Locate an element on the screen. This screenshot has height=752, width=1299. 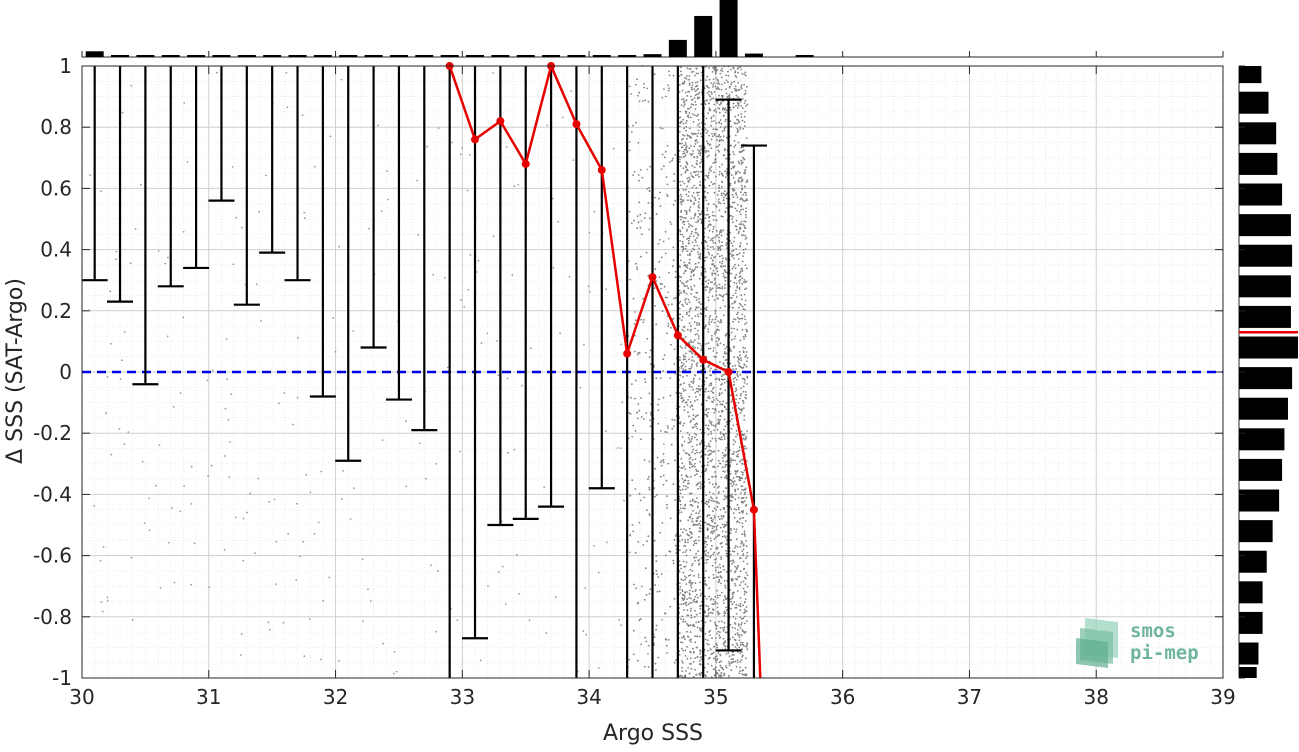
x-tick-label: 30 is located at coordinates (81, 697).